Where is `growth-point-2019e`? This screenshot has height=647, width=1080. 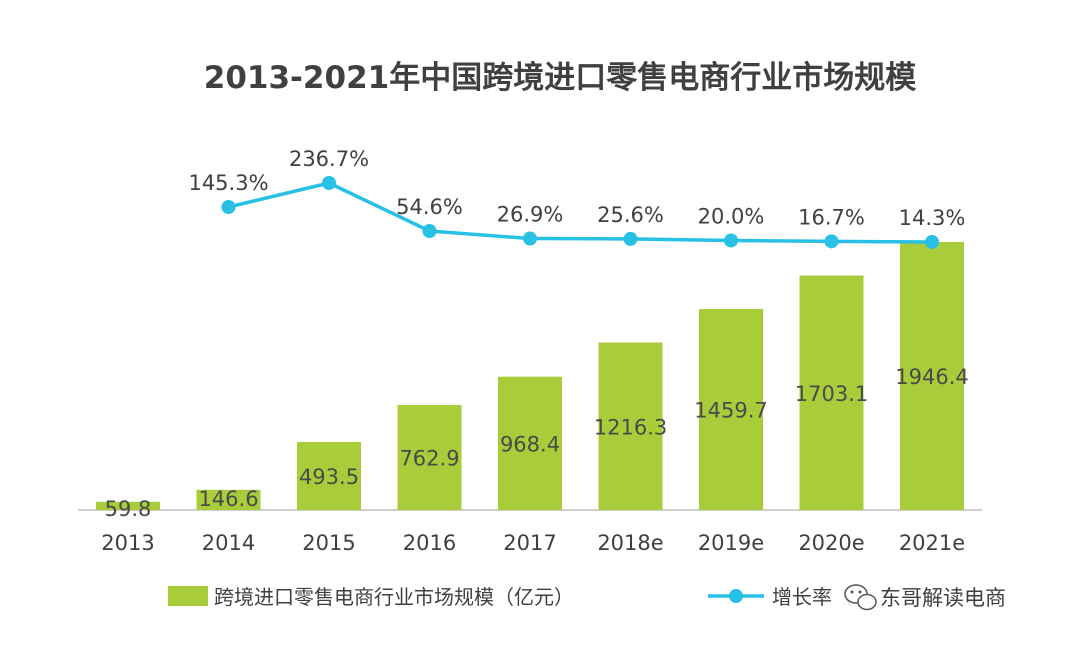
growth-point-2019e is located at coordinates (731, 240).